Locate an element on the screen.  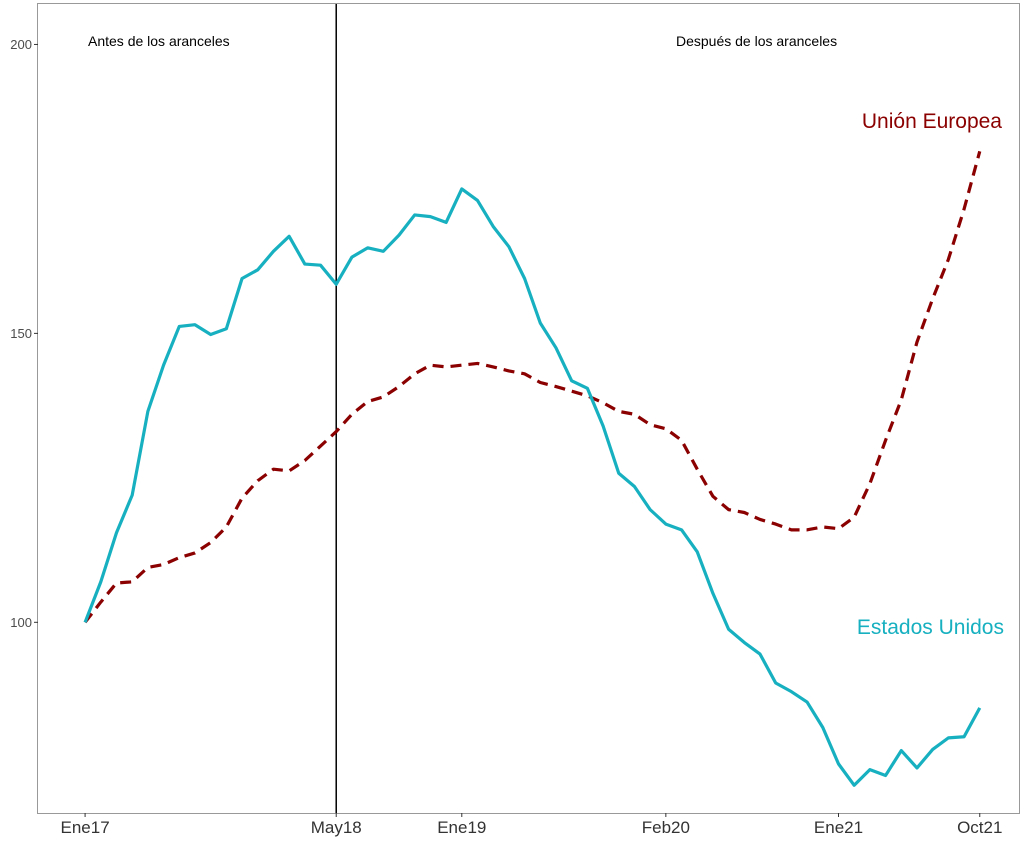
series-label-union-europea: Unión Europea is located at coordinates (932, 121).